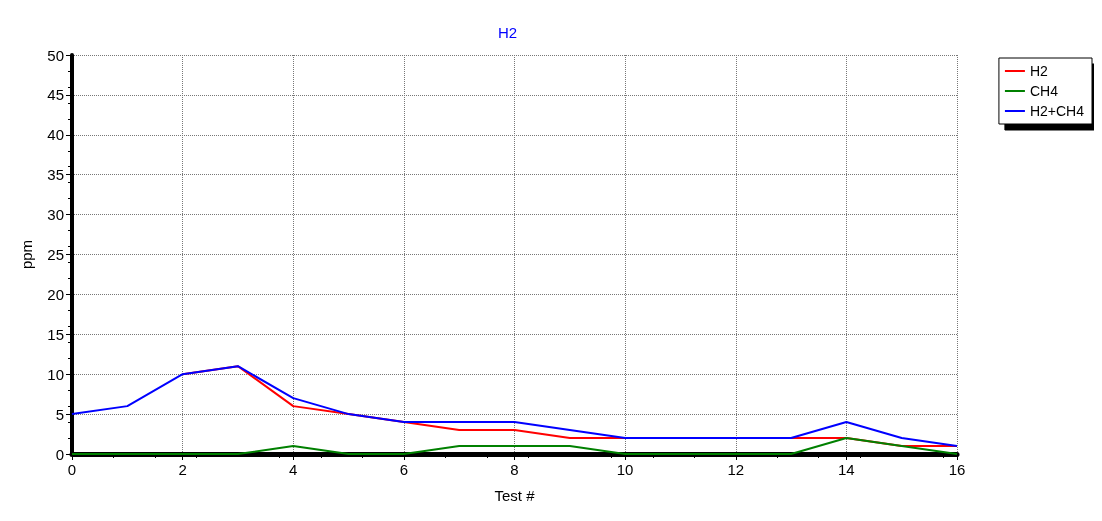 Image resolution: width=1102 pixels, height=521 pixels. What do you see at coordinates (625, 469) in the screenshot?
I see `x-tick-label: 10` at bounding box center [625, 469].